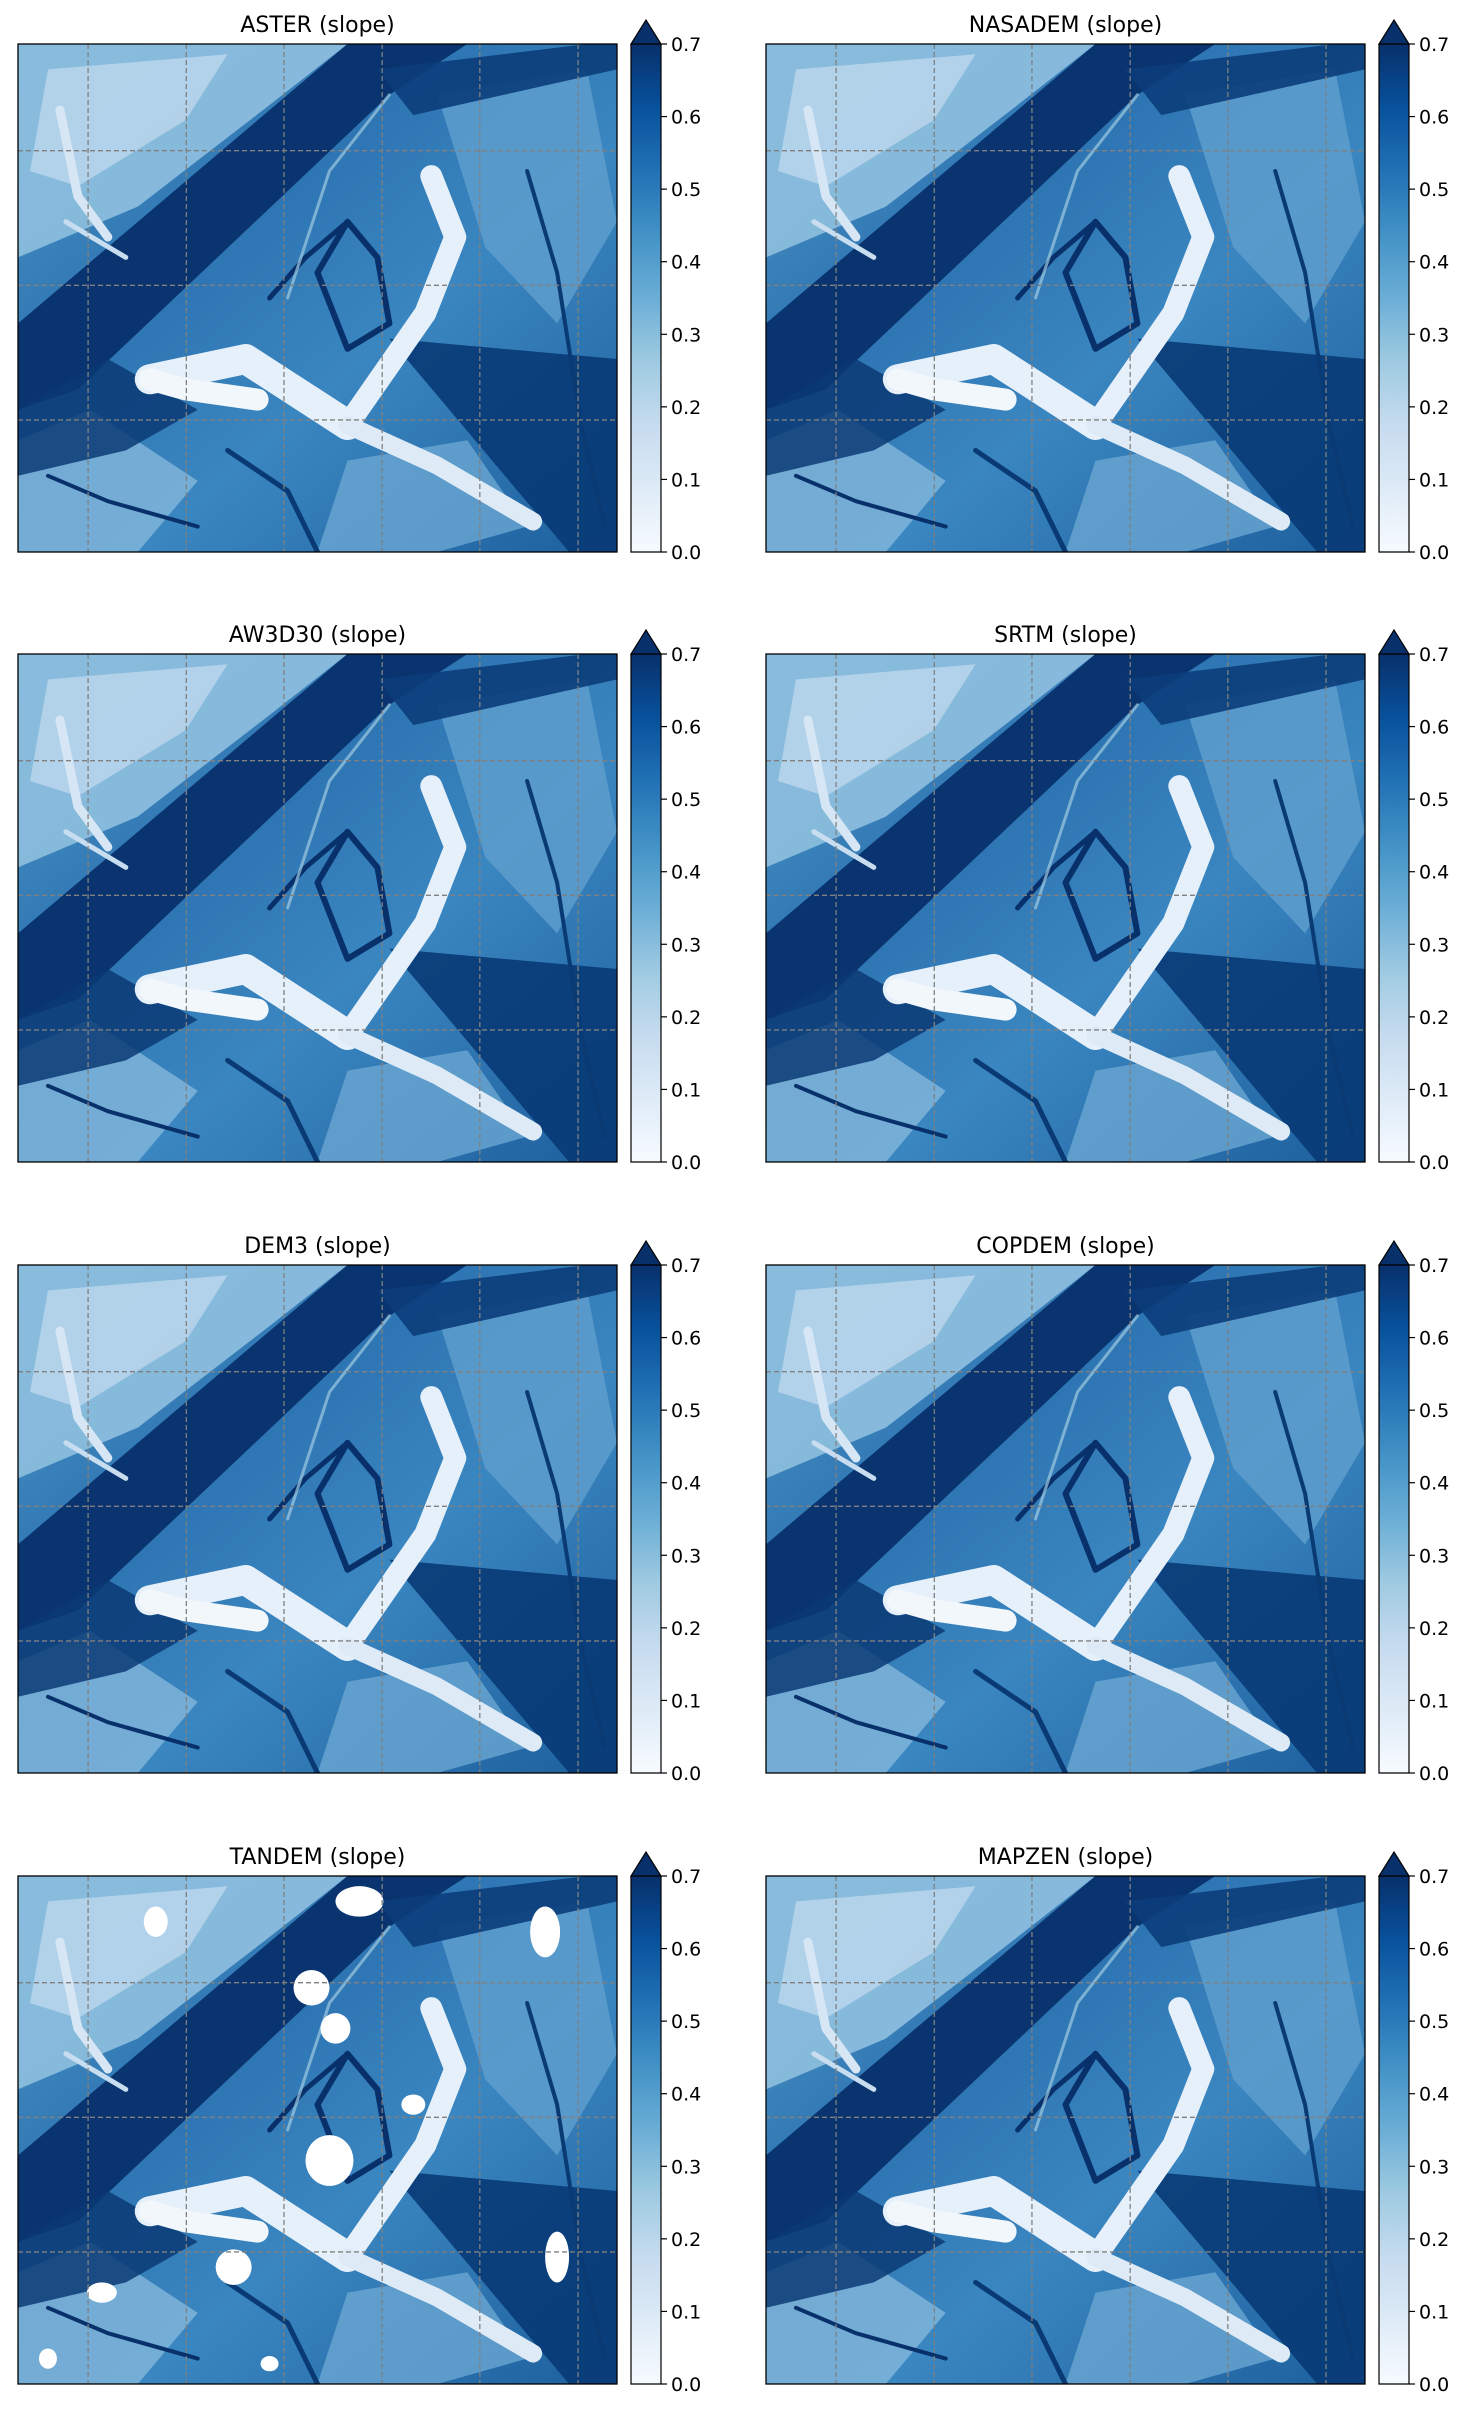 The image size is (1476, 2423). What do you see at coordinates (1065, 25) in the screenshot?
I see `chart-title: NASADEM (slope)` at bounding box center [1065, 25].